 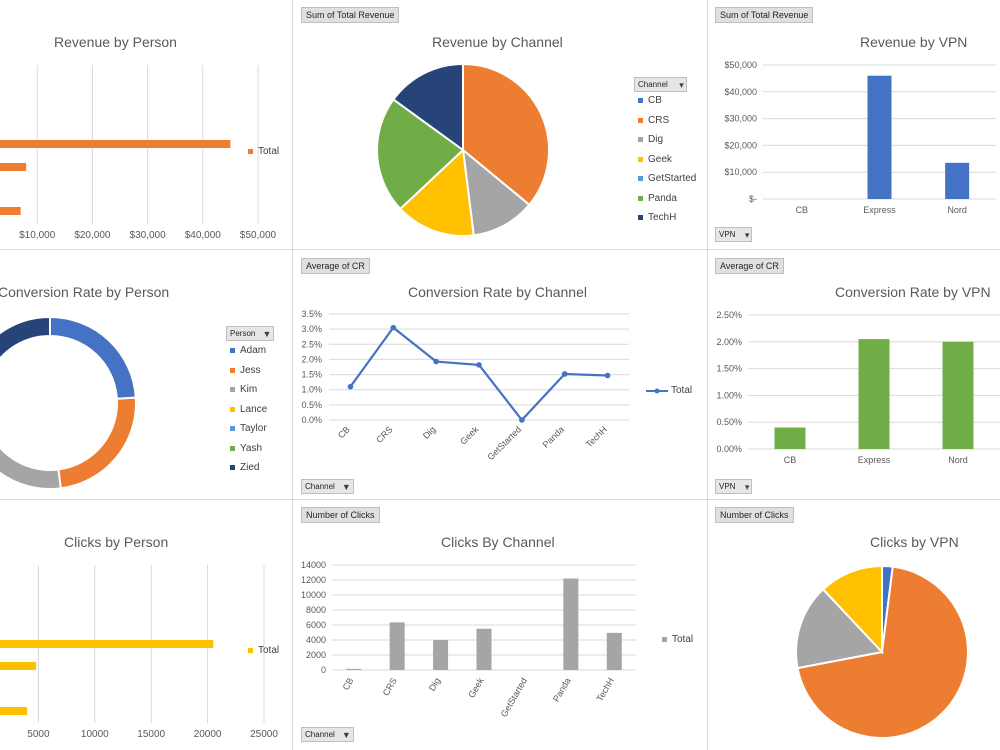 I want to click on y-tick-label: 3.5%, so click(x=311, y=314).